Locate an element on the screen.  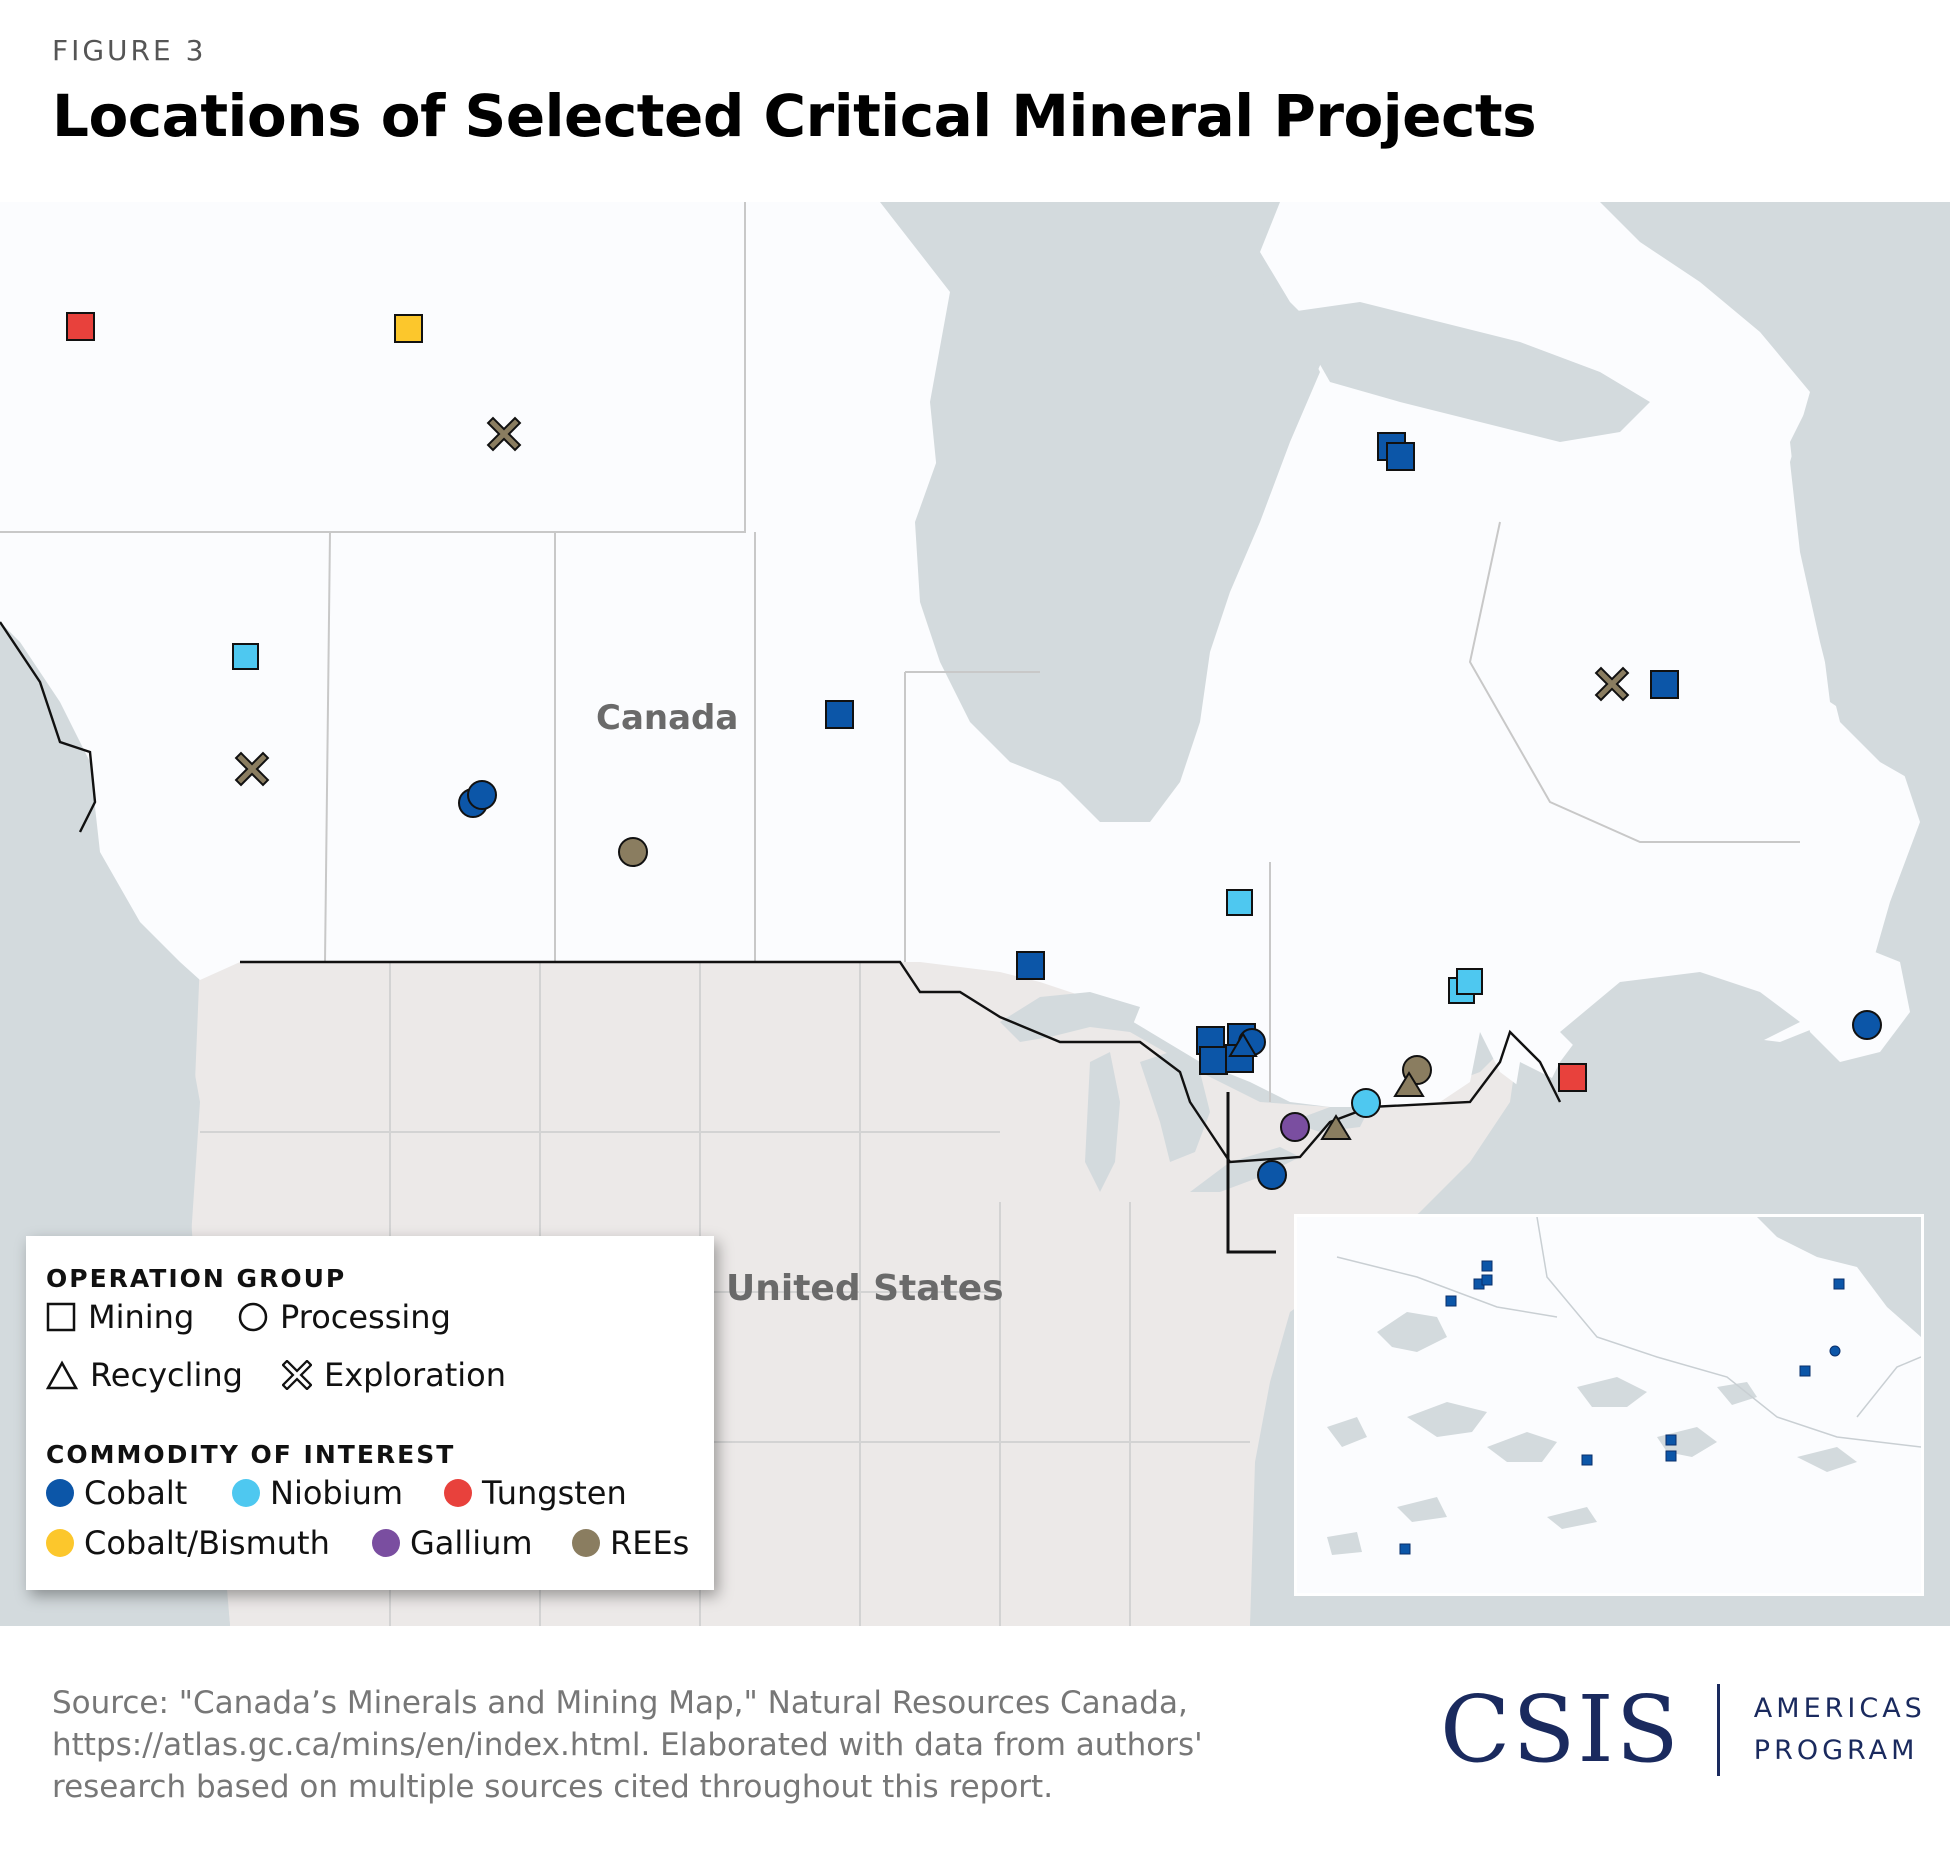
legend-item-cobalt: Cobalt is located at coordinates (116, 1493).